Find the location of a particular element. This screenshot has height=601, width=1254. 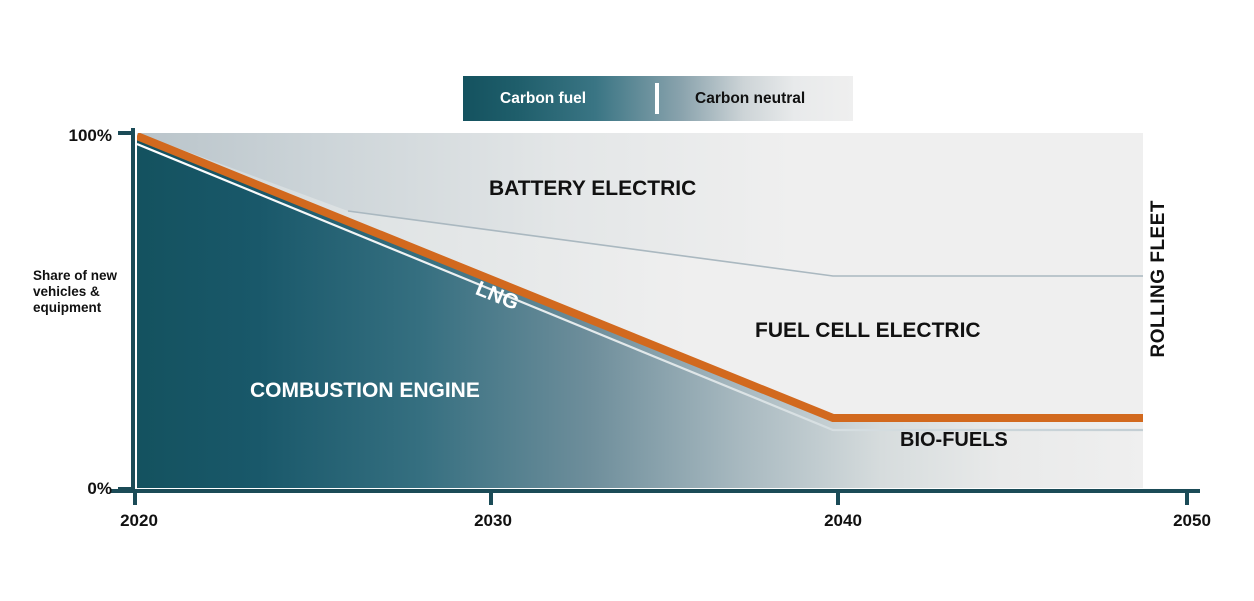

x-axis-line is located at coordinates (655, 491).